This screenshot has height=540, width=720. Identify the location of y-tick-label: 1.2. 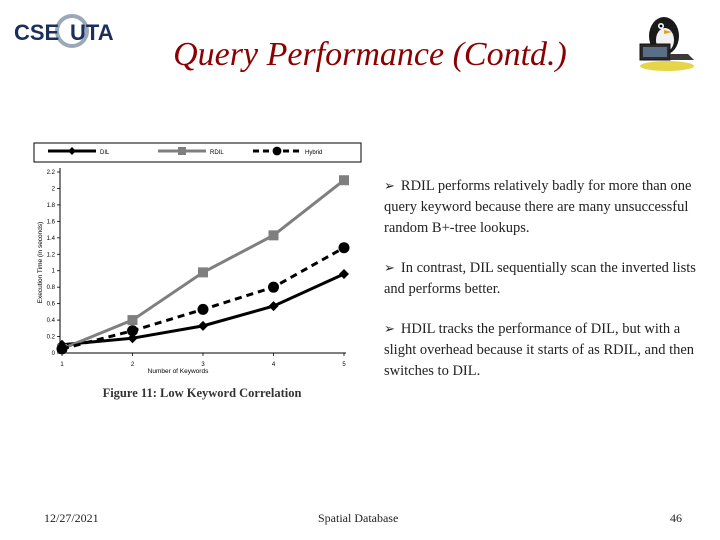
(51, 255).